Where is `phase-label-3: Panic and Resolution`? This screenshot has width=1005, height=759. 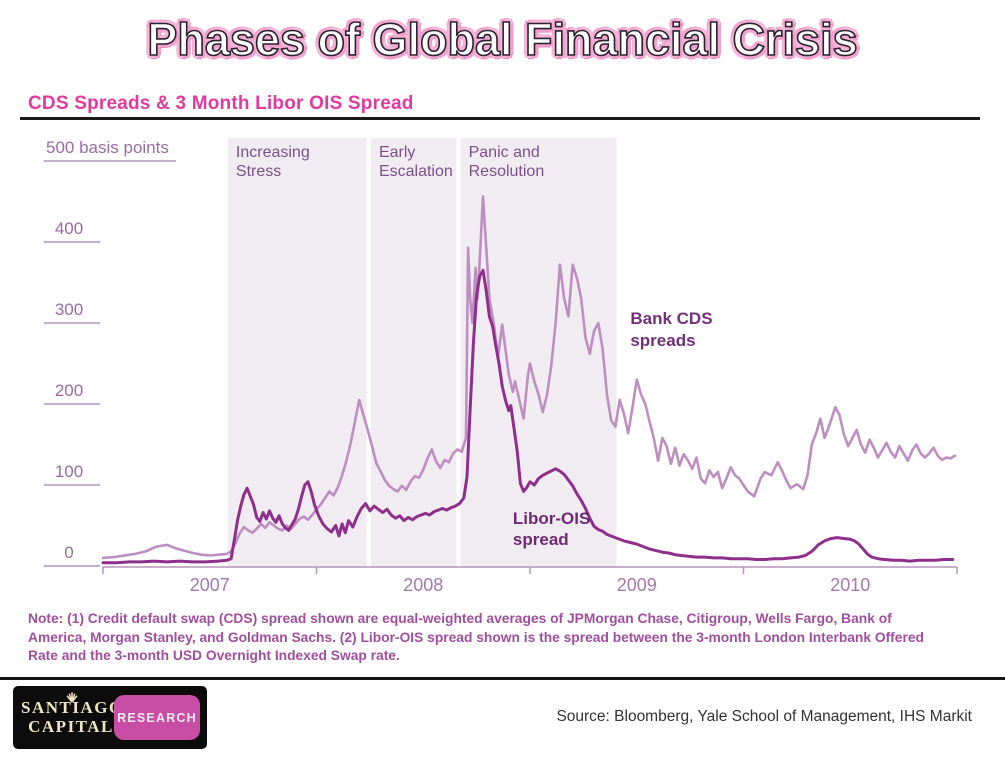
phase-label-3: Panic and Resolution is located at coordinates (506, 162).